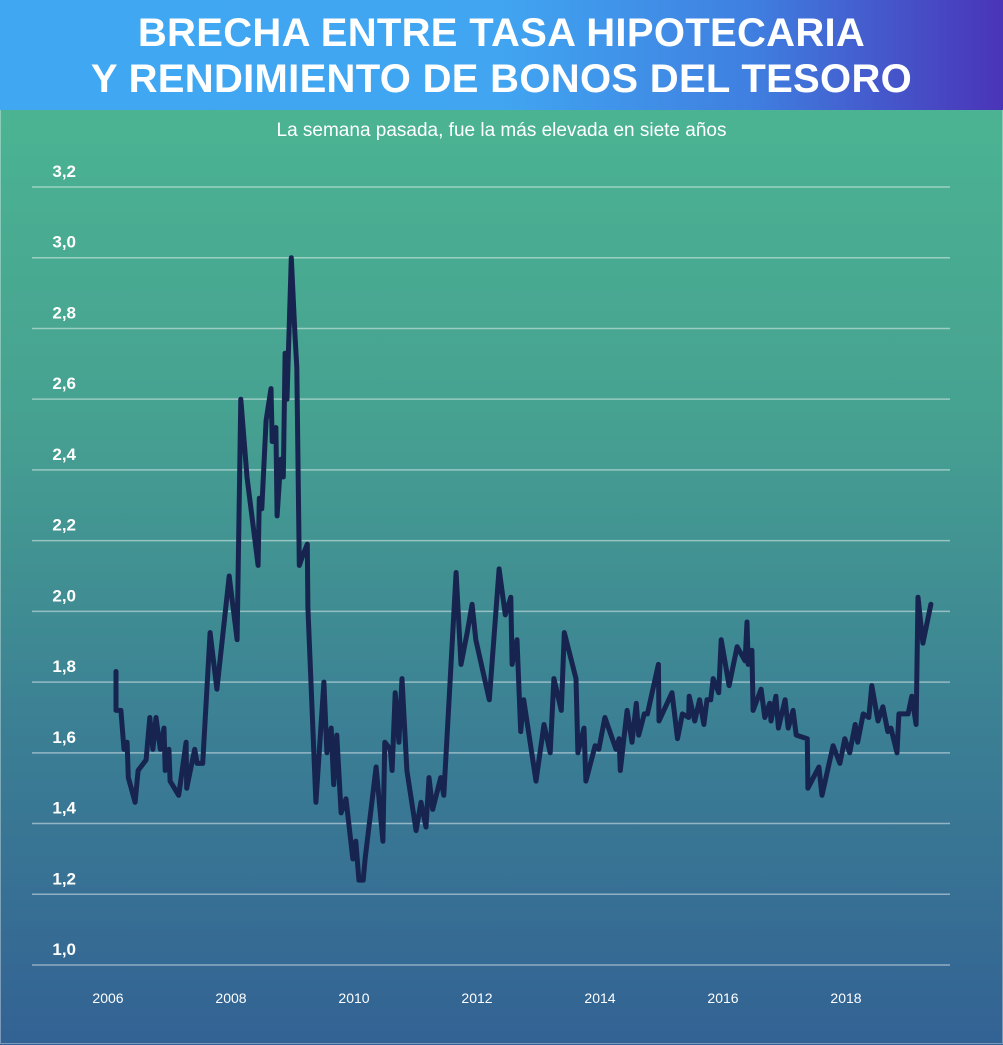 Image resolution: width=1003 pixels, height=1045 pixels. I want to click on x-tick-label: 2006, so click(107, 998).